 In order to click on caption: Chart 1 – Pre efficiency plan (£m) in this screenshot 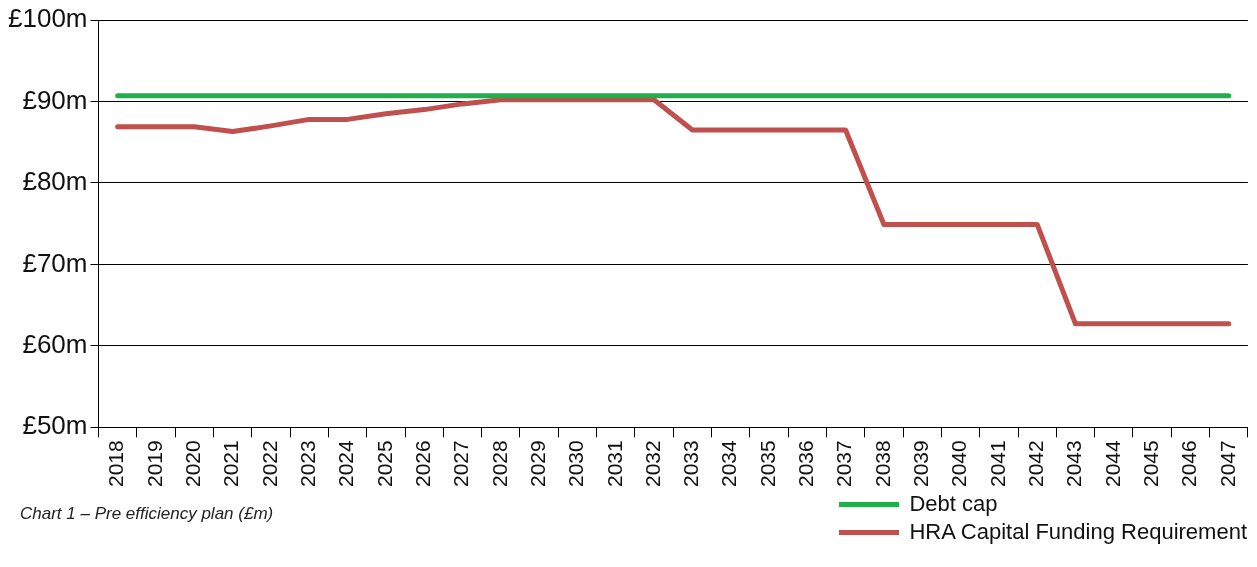, I will do `click(147, 514)`.